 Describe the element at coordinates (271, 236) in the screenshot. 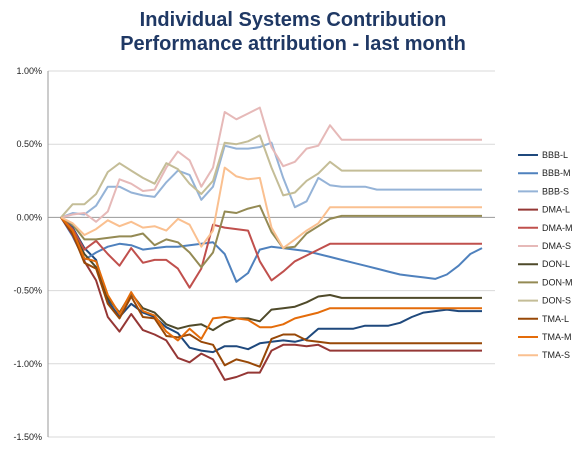

I see `series-line-don-m` at that location.